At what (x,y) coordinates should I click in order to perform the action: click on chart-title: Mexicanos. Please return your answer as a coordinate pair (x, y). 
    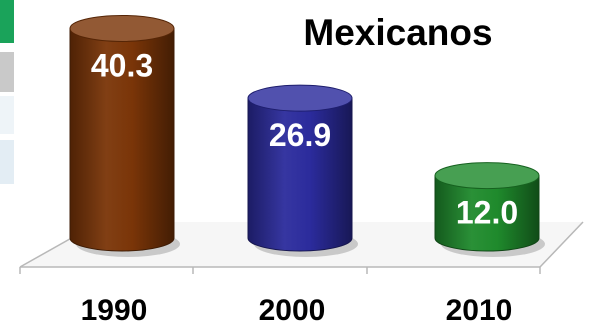
    Looking at the image, I should click on (398, 33).